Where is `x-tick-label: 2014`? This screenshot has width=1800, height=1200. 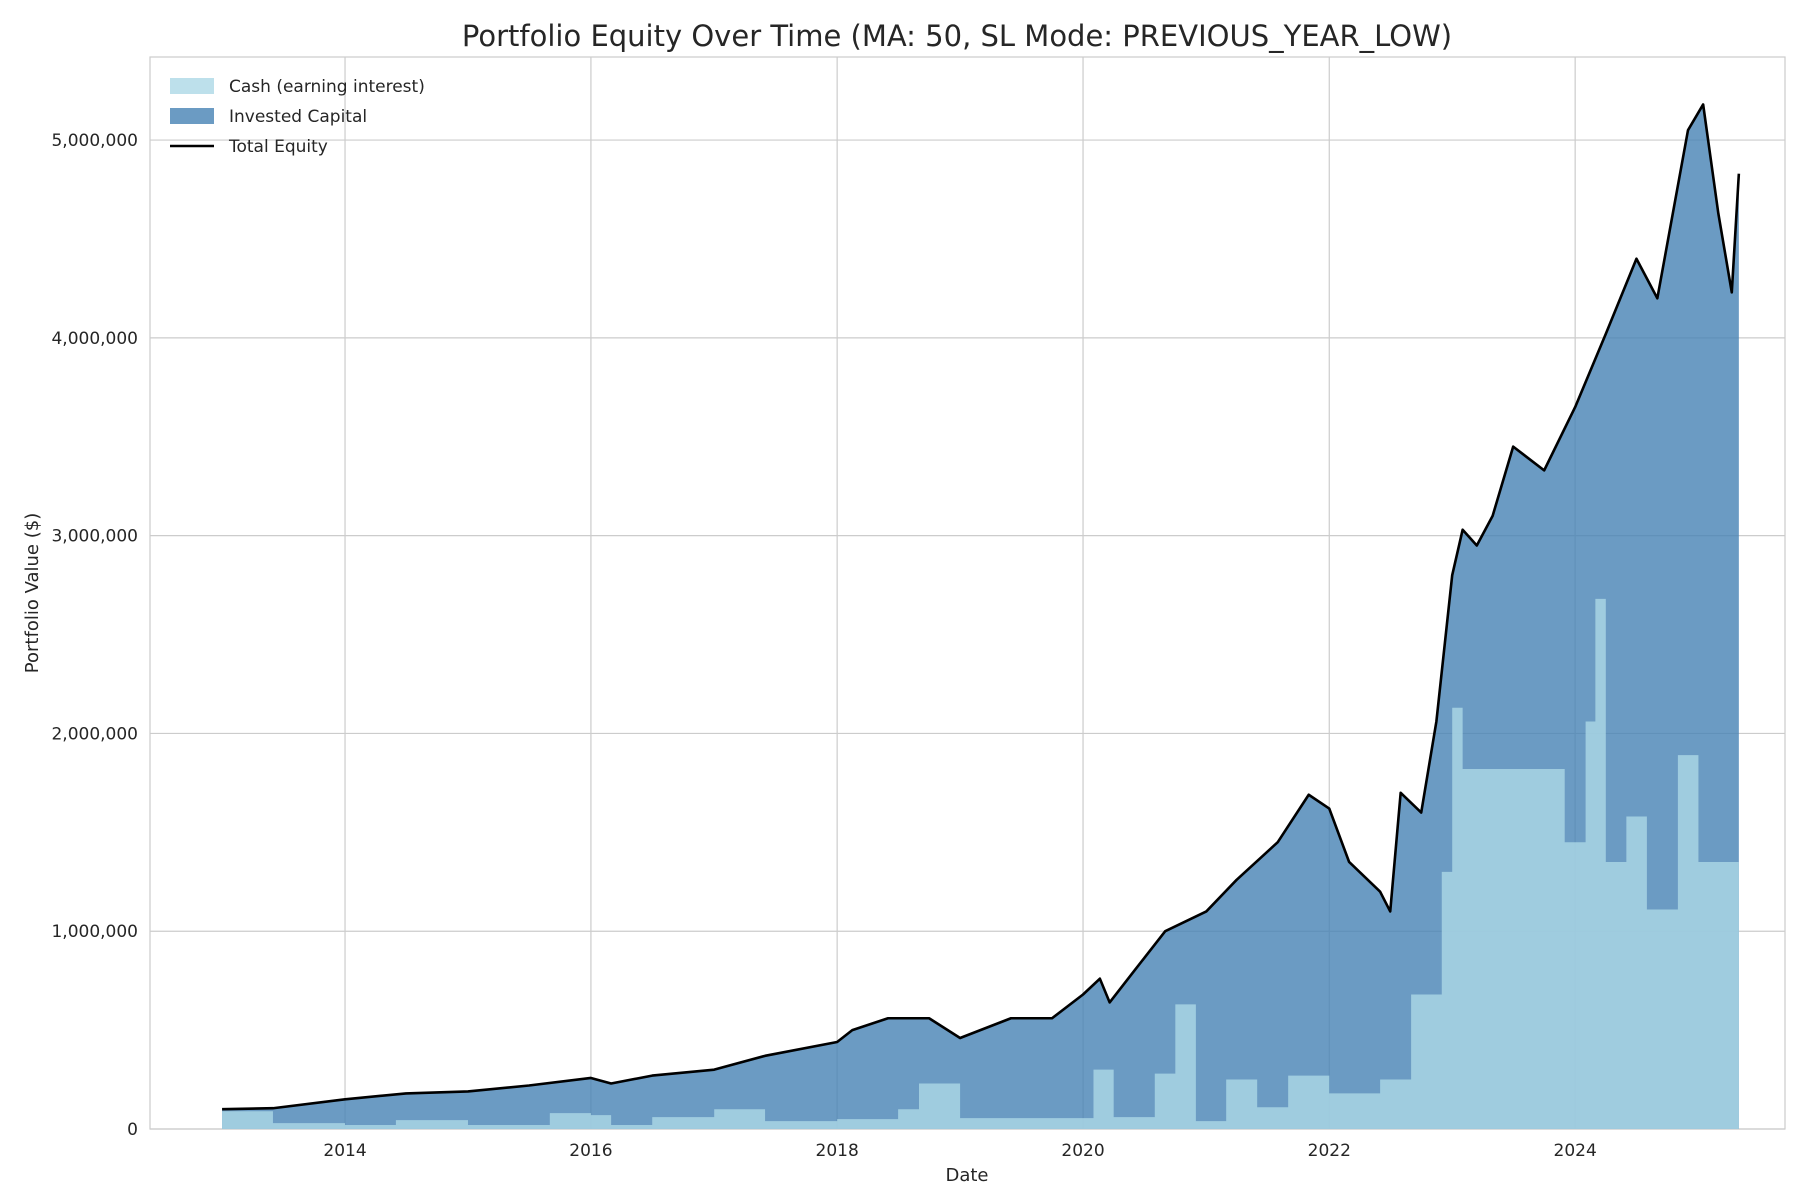 x-tick-label: 2014 is located at coordinates (344, 1151).